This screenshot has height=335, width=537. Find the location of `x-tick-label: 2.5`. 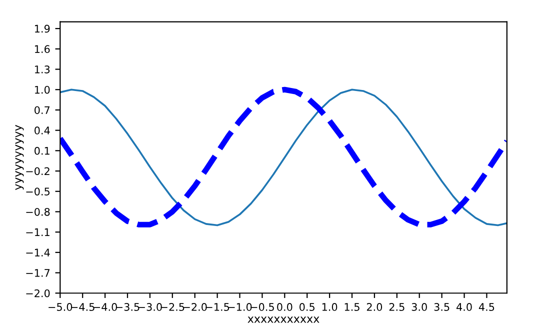

x-tick-label: 2.5 is located at coordinates (396, 307).